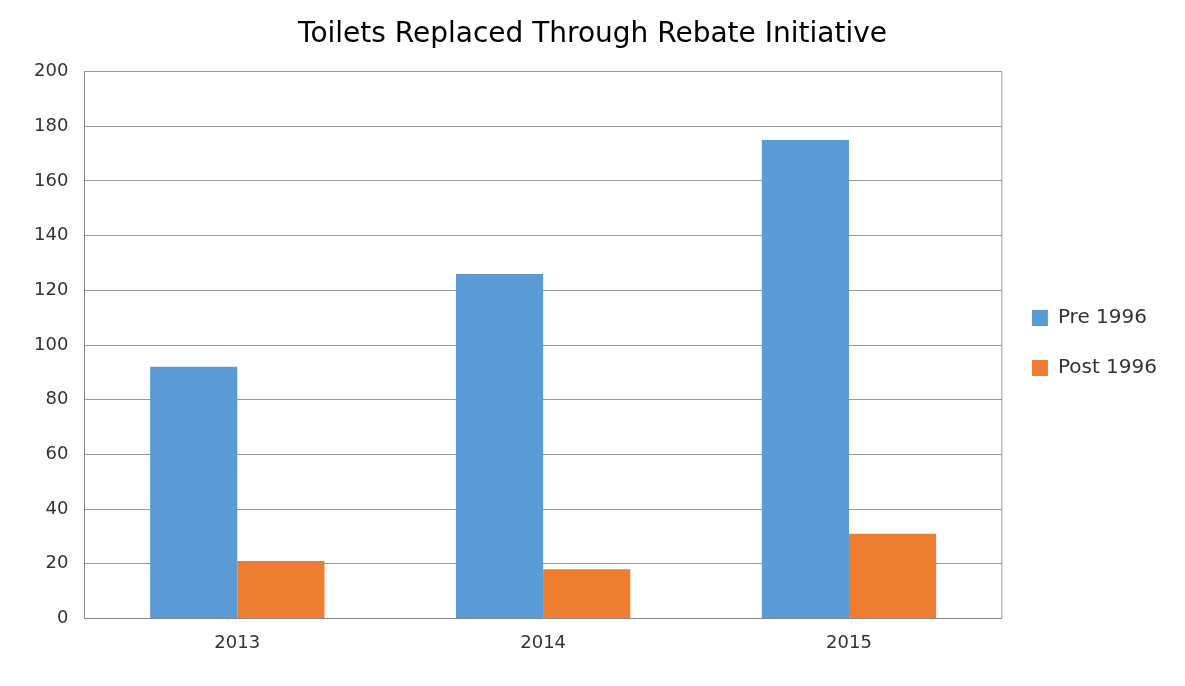  What do you see at coordinates (849, 641) in the screenshot?
I see `x-tick-label: 2015` at bounding box center [849, 641].